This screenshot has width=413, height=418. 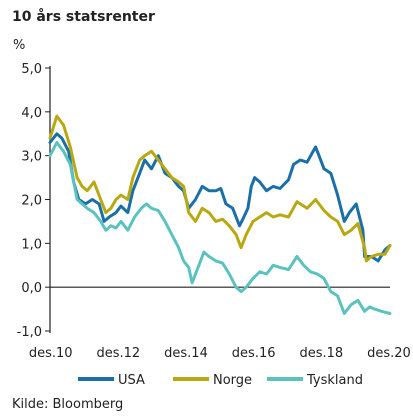 I want to click on y-tick-label: 0,0, so click(x=31, y=288).